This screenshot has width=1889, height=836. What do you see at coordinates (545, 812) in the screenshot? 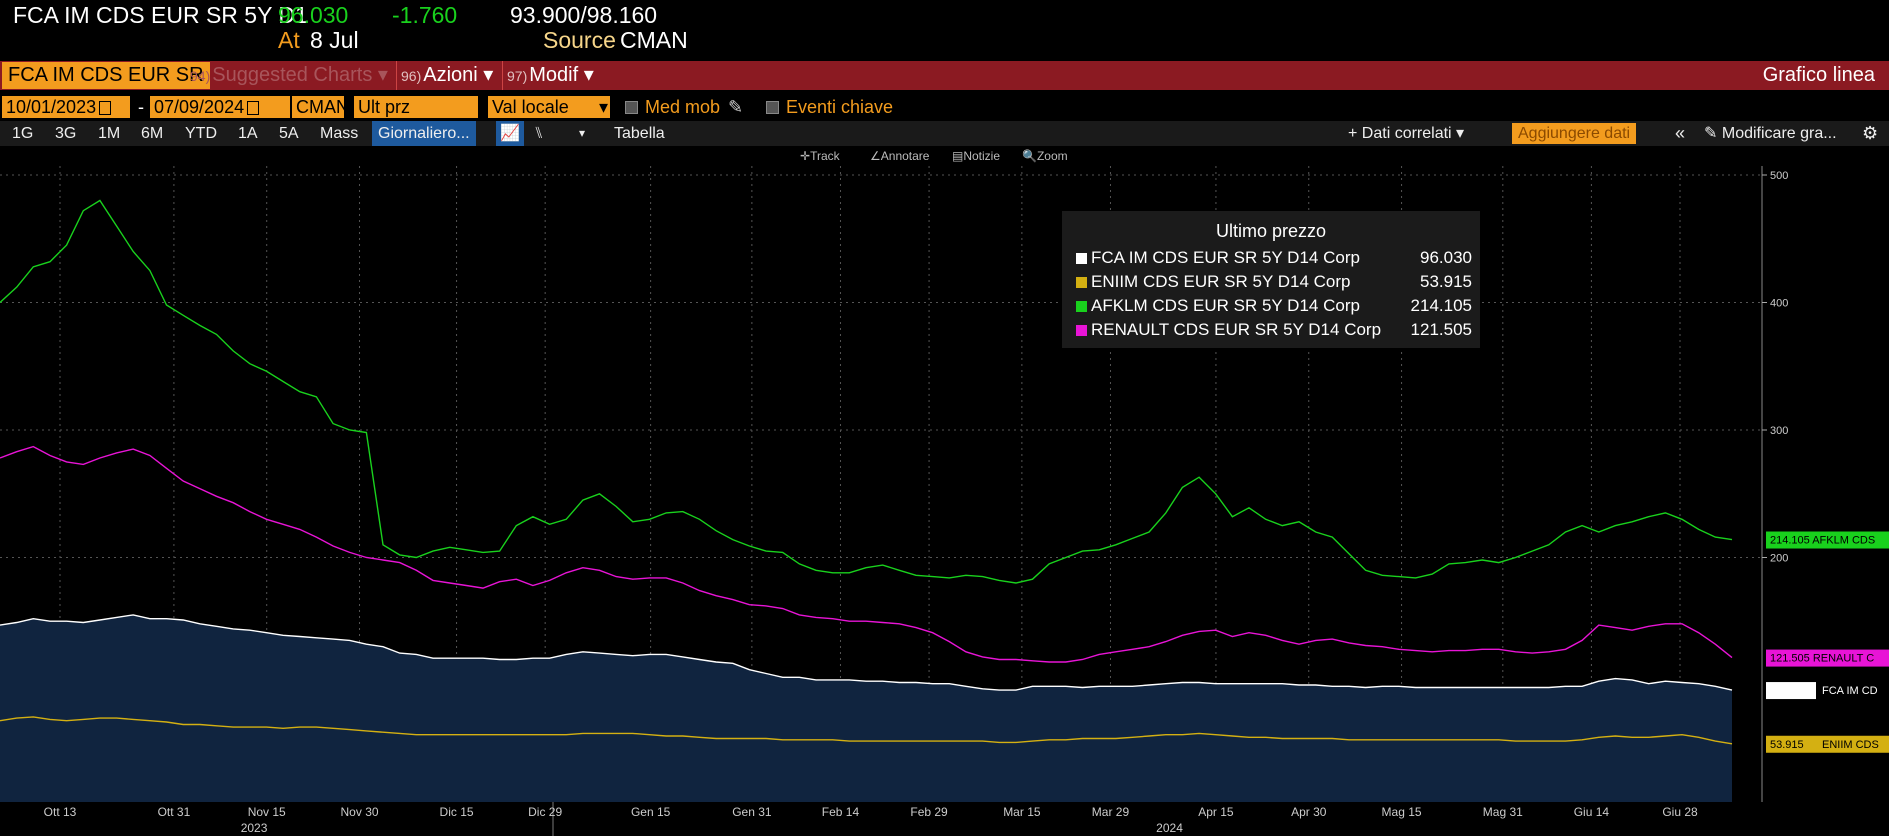
I see `x-tick-label: Dic 29` at bounding box center [545, 812].